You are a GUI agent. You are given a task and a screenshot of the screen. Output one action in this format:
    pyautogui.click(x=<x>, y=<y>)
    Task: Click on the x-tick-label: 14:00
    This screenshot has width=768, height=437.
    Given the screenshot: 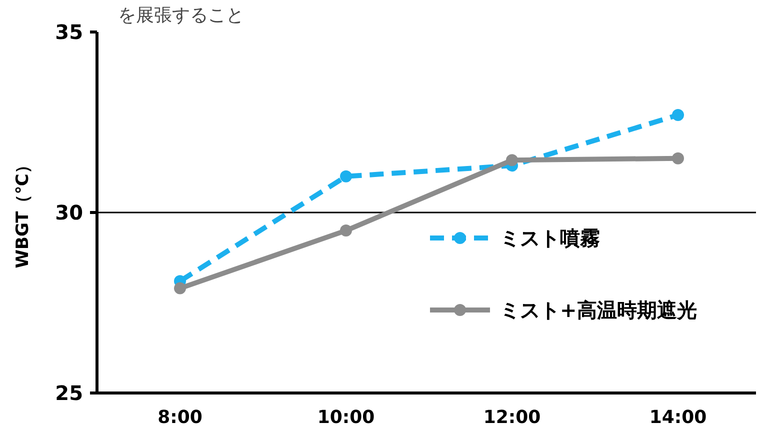 What is the action you would take?
    pyautogui.click(x=678, y=417)
    